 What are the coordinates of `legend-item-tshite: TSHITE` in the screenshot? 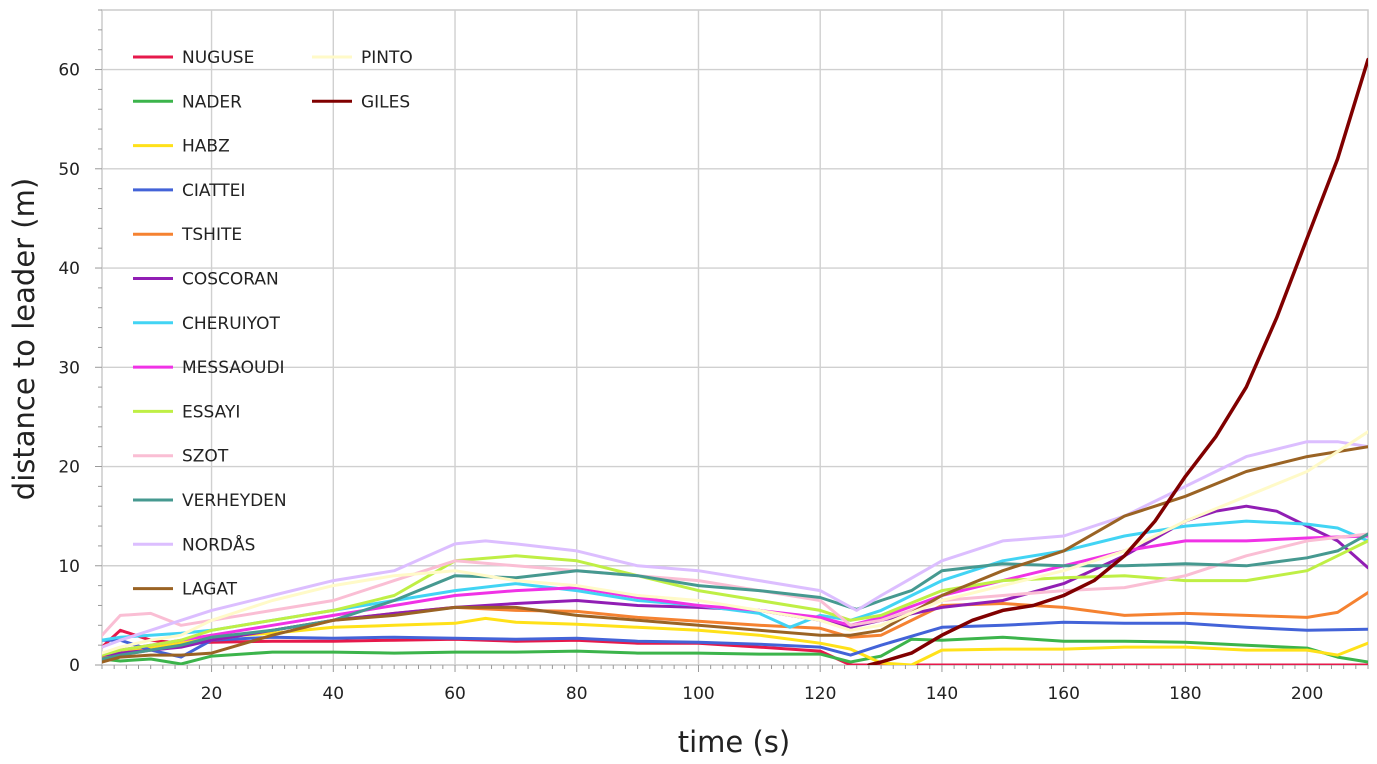 It's located at (187, 235).